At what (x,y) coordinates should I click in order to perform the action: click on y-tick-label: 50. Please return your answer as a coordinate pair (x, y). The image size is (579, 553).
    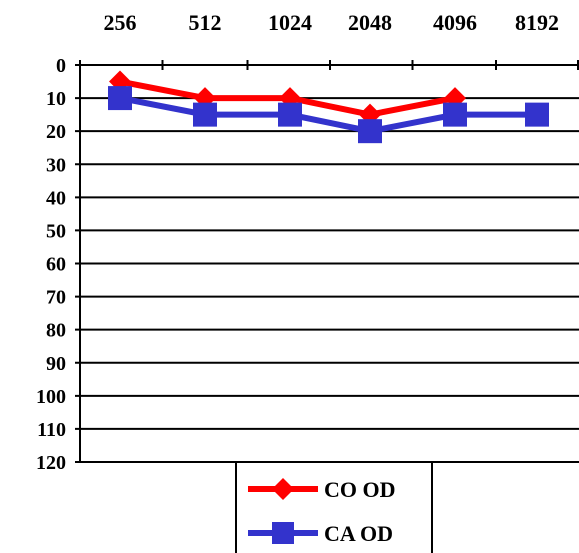
    Looking at the image, I should click on (56, 231).